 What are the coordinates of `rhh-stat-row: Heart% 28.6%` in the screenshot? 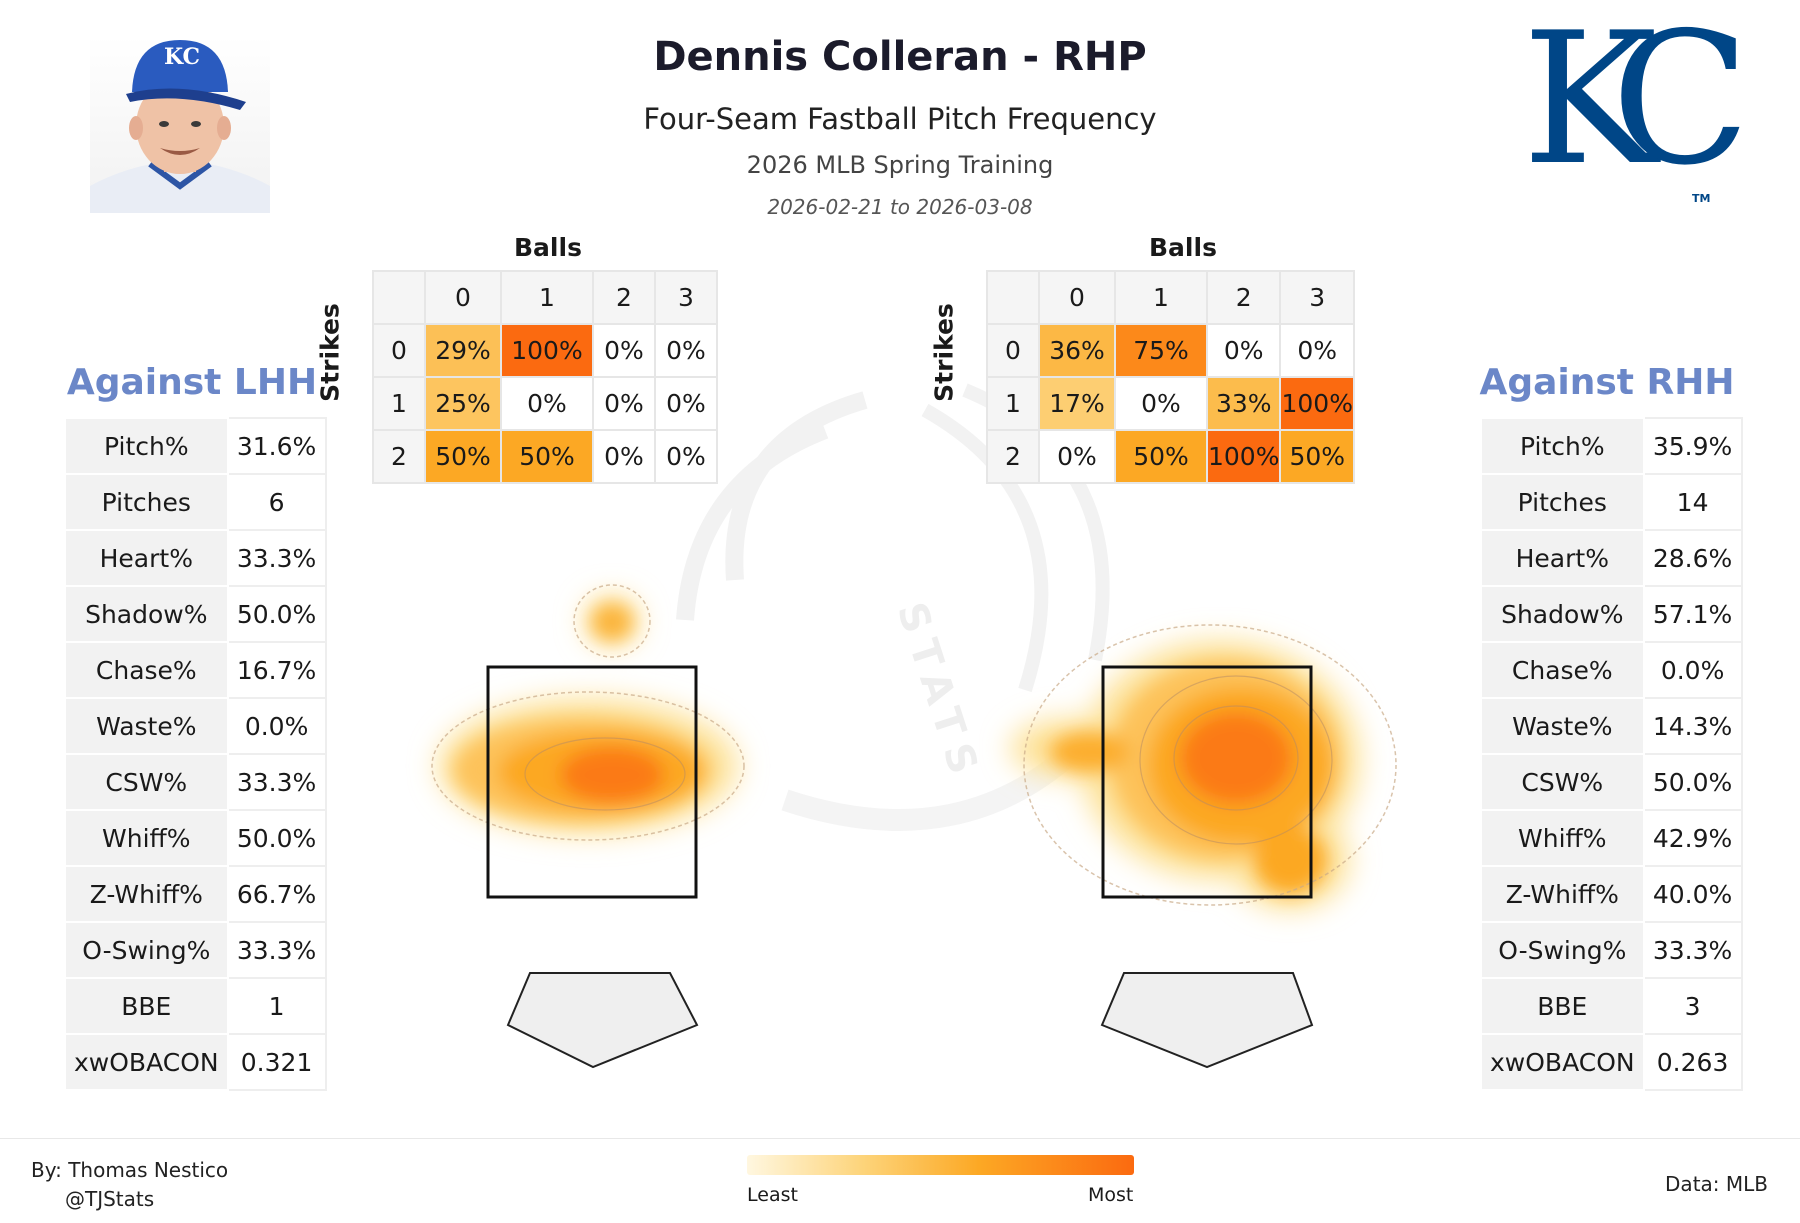 It's located at (1611, 558).